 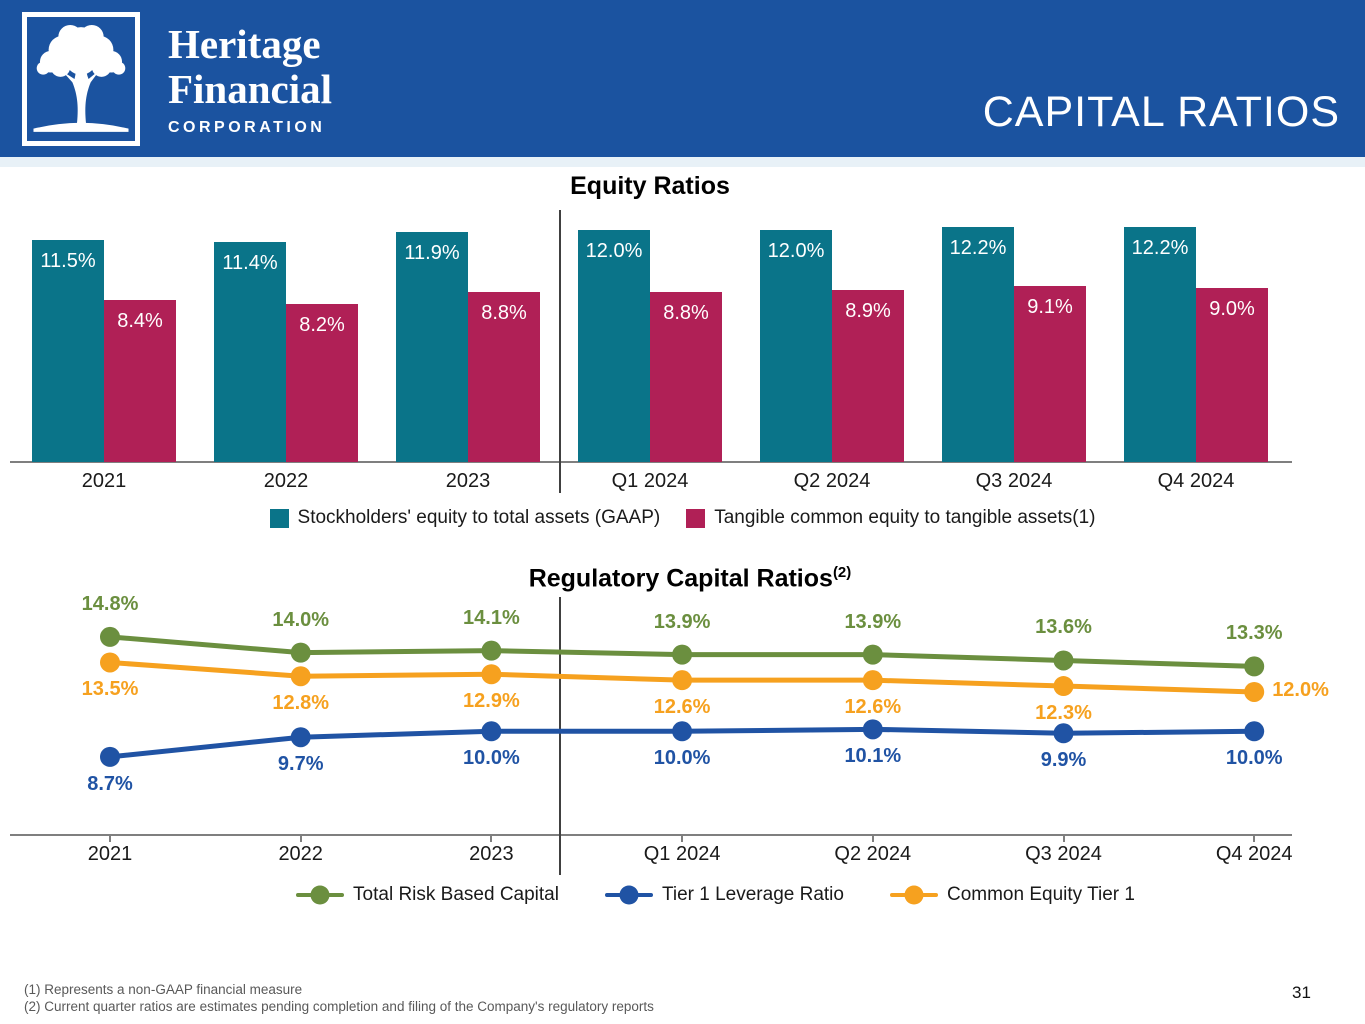 I want to click on bar-value-label: 8.9%, so click(x=868, y=311).